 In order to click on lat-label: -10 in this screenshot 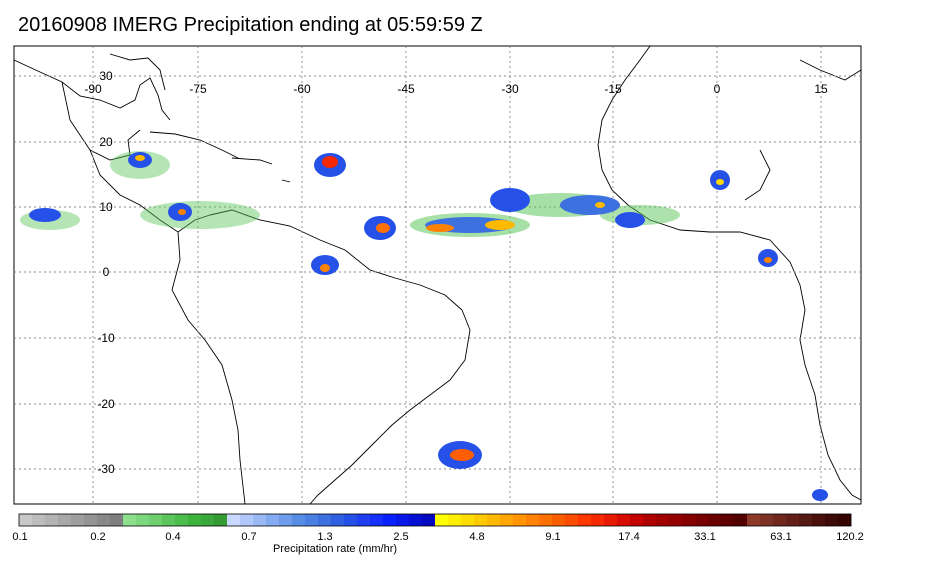, I will do `click(106, 338)`.